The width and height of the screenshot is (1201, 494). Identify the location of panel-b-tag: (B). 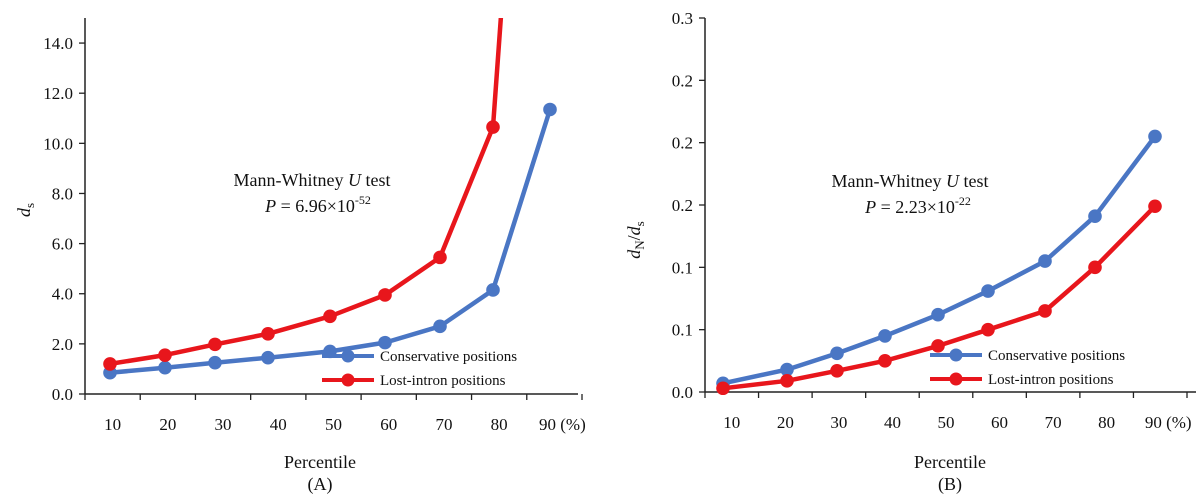
(950, 484).